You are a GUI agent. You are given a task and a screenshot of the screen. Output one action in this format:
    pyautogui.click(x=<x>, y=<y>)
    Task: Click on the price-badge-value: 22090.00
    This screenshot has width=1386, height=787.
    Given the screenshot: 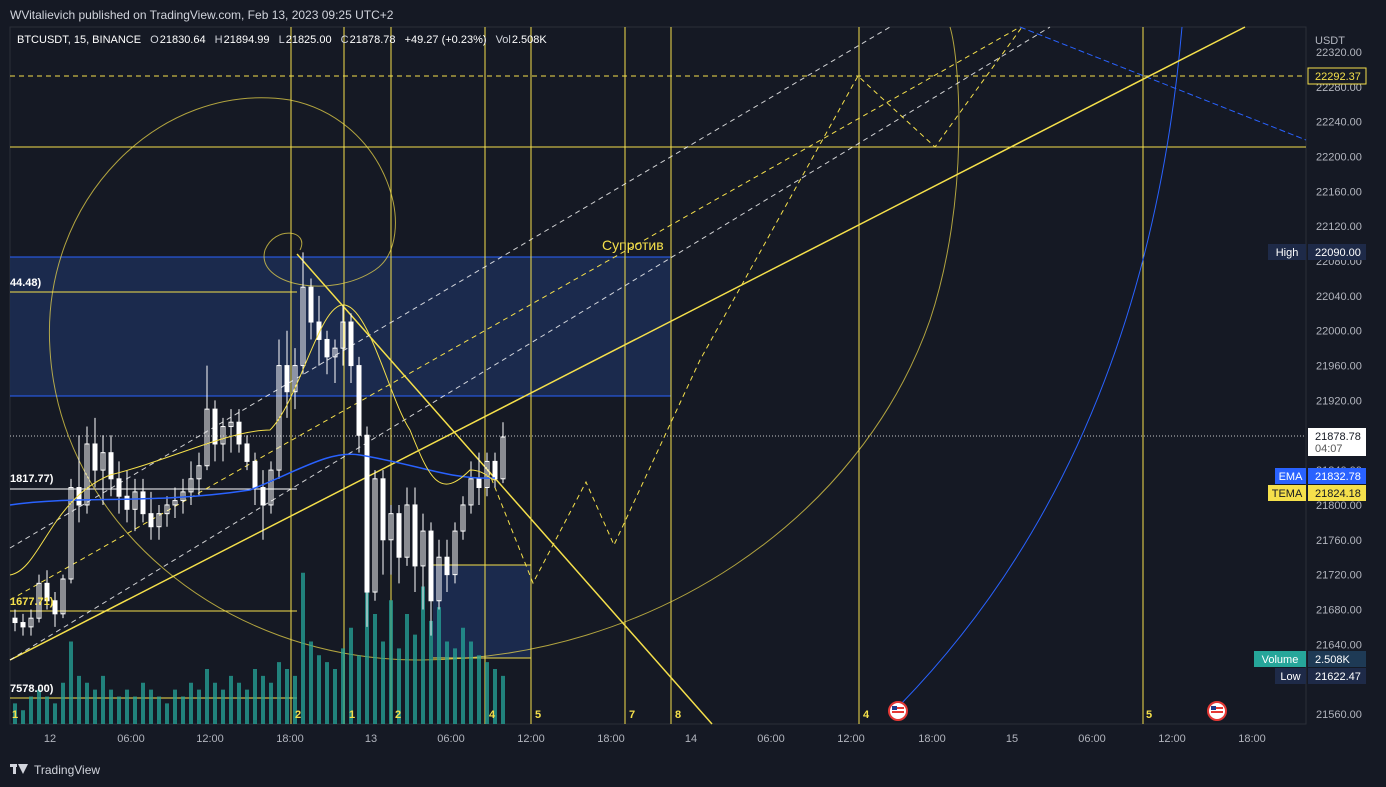 What is the action you would take?
    pyautogui.click(x=1338, y=253)
    